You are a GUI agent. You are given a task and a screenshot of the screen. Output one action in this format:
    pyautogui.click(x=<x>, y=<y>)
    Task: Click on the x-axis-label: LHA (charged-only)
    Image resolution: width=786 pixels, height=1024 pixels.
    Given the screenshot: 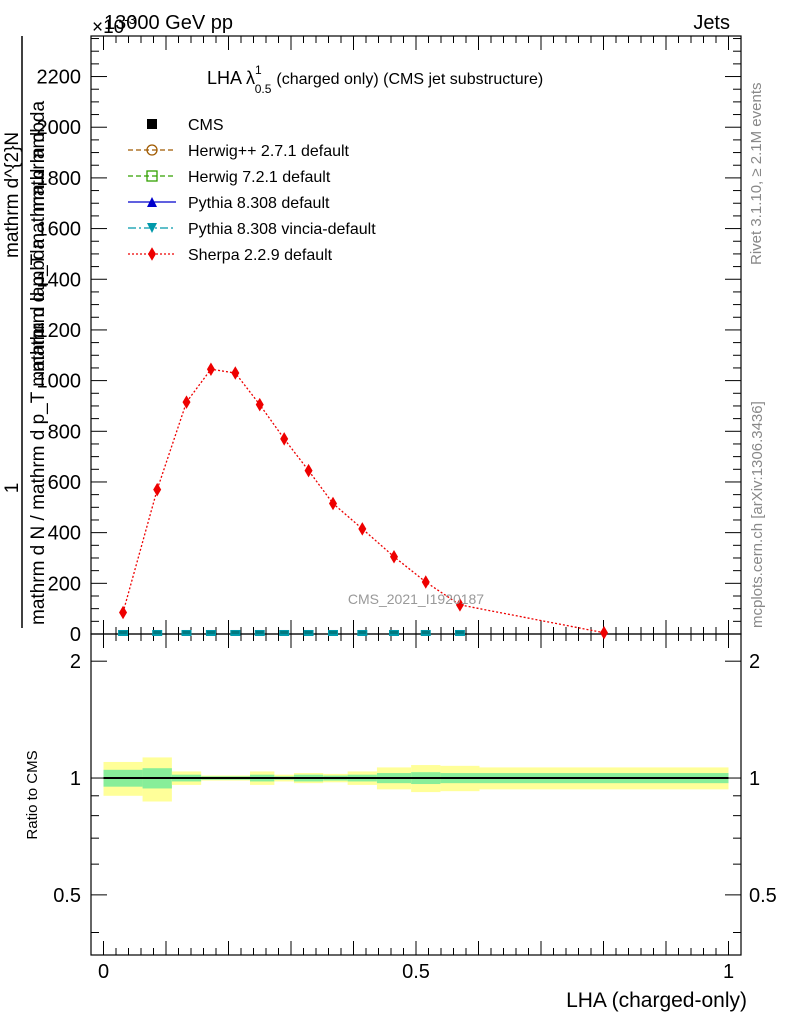 What is the action you would take?
    pyautogui.click(x=656, y=1000)
    